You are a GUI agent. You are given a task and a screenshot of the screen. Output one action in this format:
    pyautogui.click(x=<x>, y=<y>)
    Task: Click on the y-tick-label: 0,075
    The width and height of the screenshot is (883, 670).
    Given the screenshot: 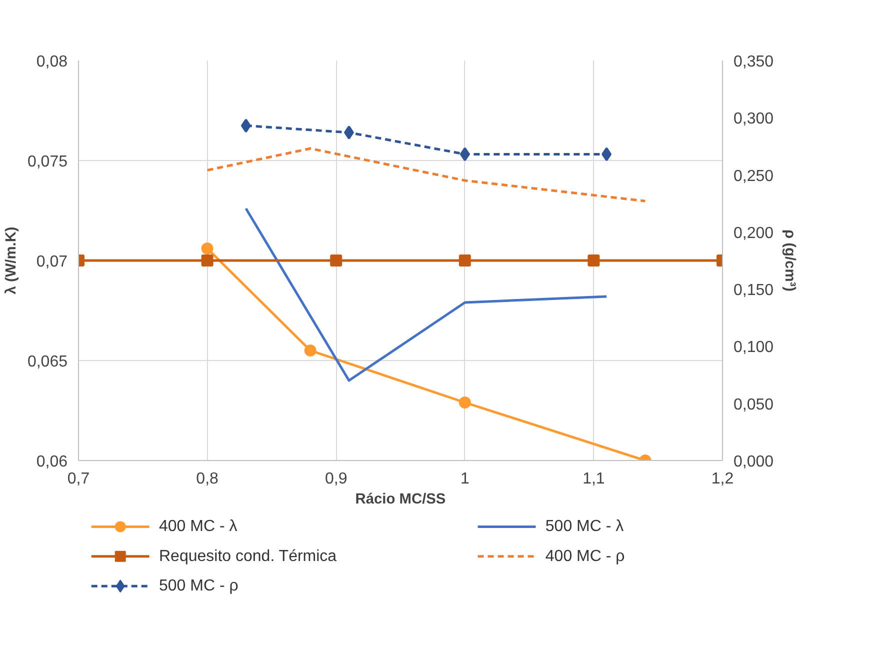 What is the action you would take?
    pyautogui.click(x=47, y=162)
    